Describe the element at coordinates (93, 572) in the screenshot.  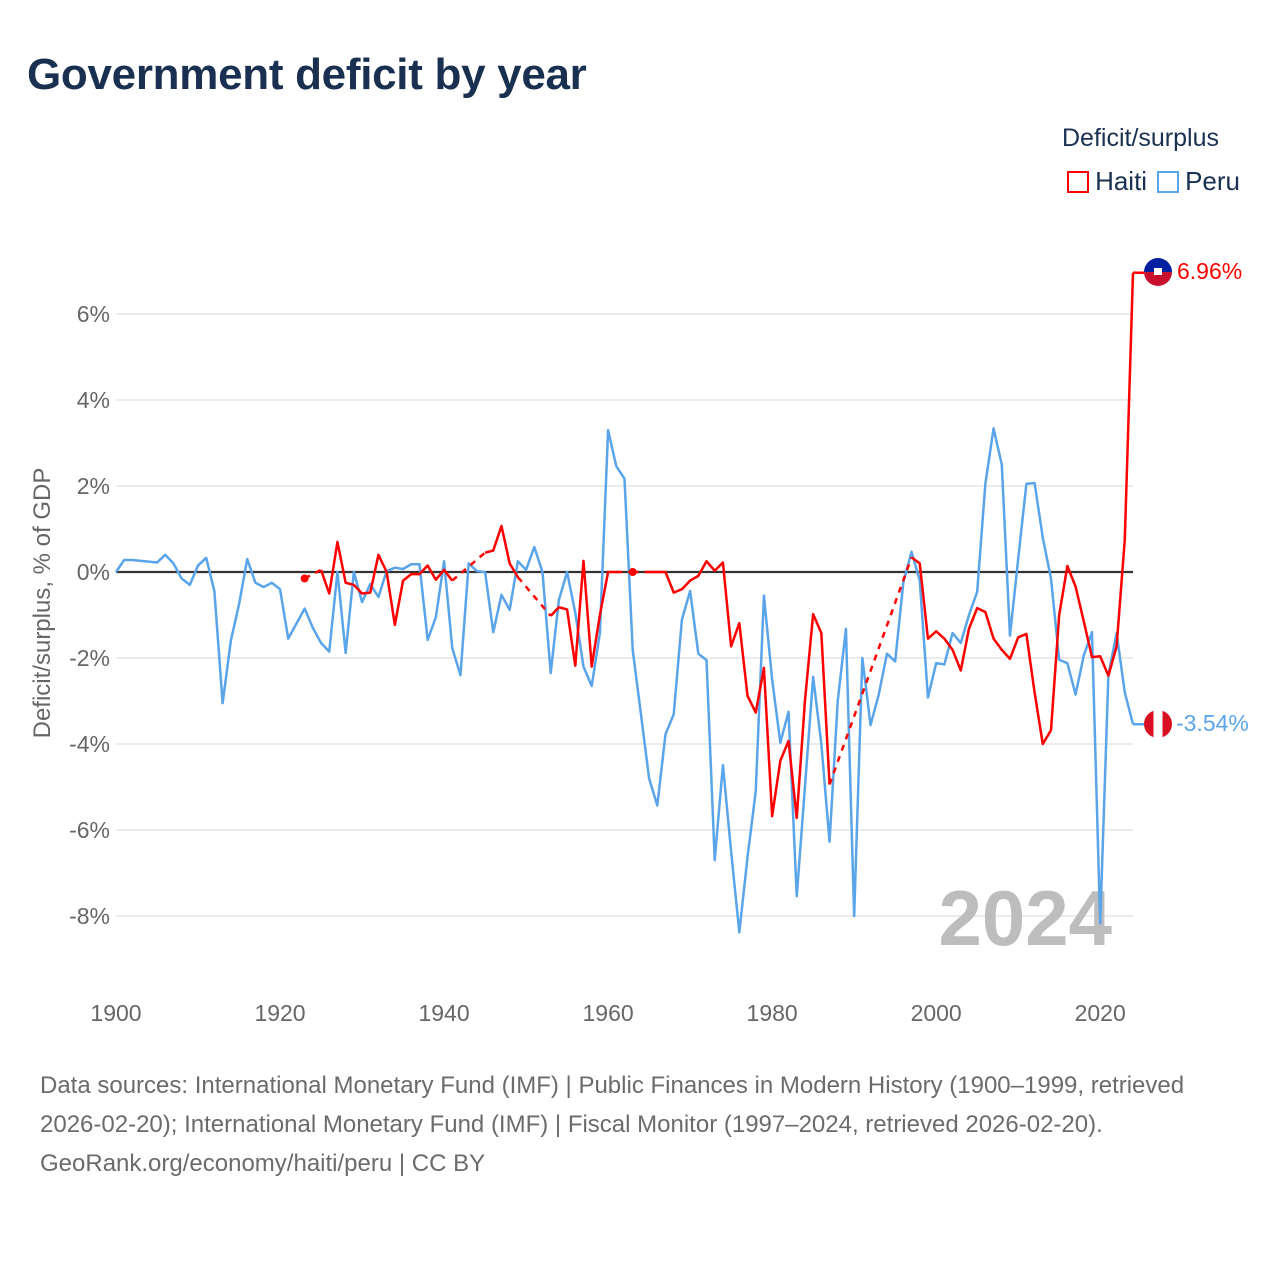
I see `y-tick-label: 0%` at that location.